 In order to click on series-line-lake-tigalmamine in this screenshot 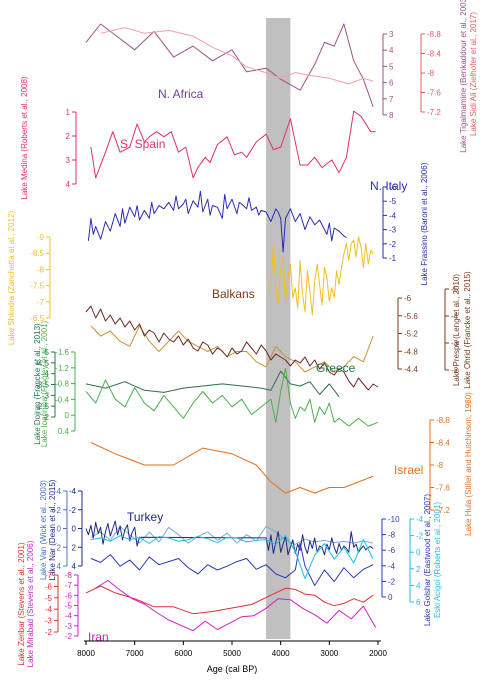, I will do `click(229, 65)`.